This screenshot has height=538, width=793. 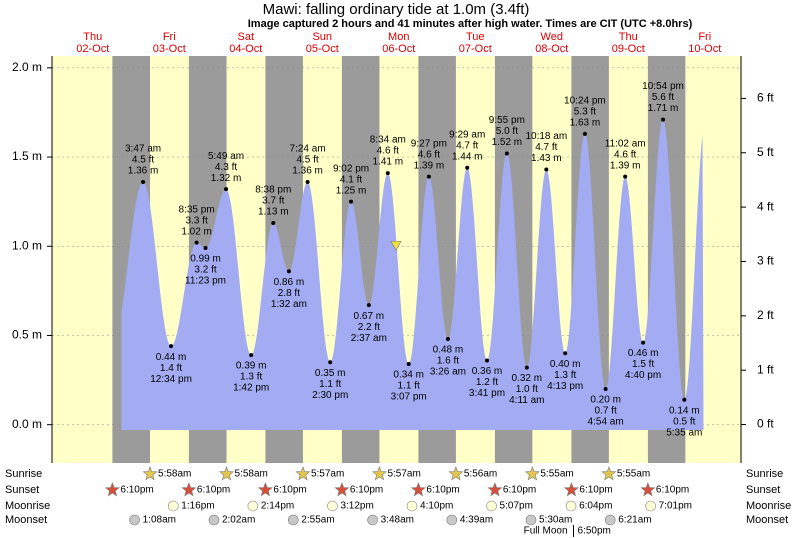 I want to click on day-name: Tue, so click(x=475, y=37).